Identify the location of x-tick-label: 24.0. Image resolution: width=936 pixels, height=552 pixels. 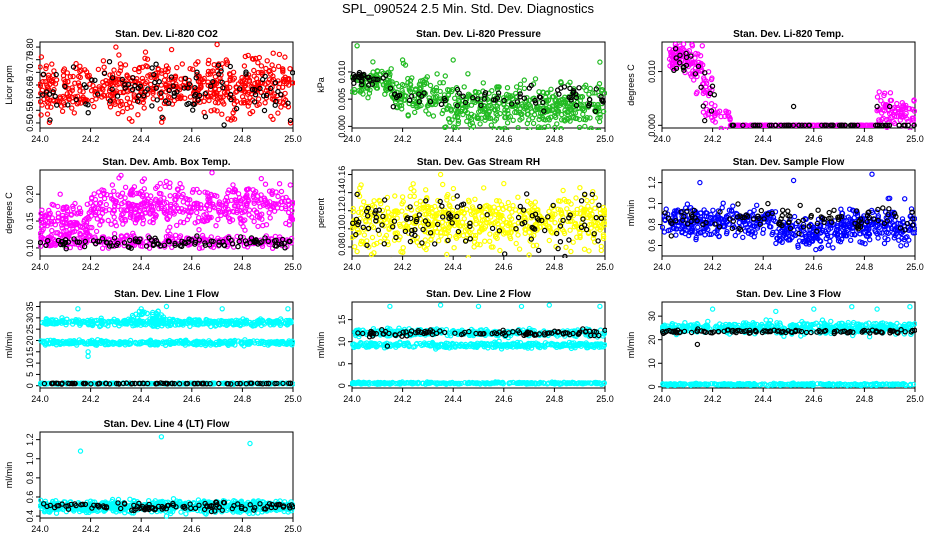
(662, 267).